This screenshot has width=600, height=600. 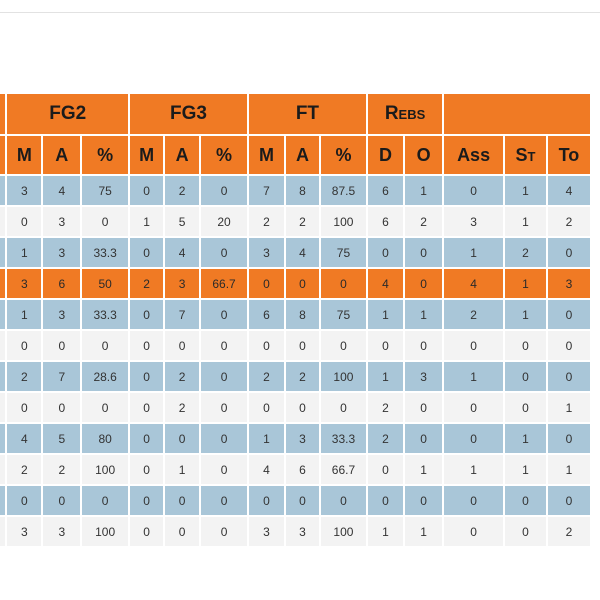 I want to click on table-cell: 33.3, so click(x=106, y=313).